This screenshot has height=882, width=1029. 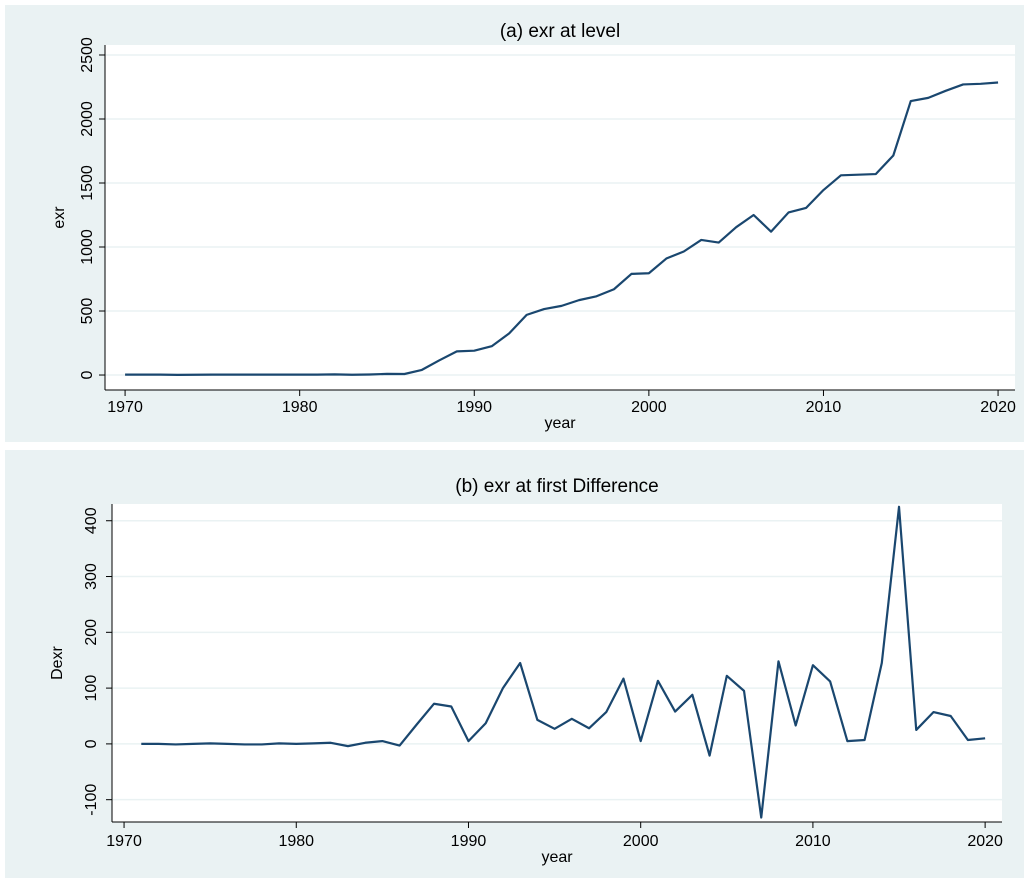 What do you see at coordinates (87, 183) in the screenshot?
I see `y-tick-label: 1500` at bounding box center [87, 183].